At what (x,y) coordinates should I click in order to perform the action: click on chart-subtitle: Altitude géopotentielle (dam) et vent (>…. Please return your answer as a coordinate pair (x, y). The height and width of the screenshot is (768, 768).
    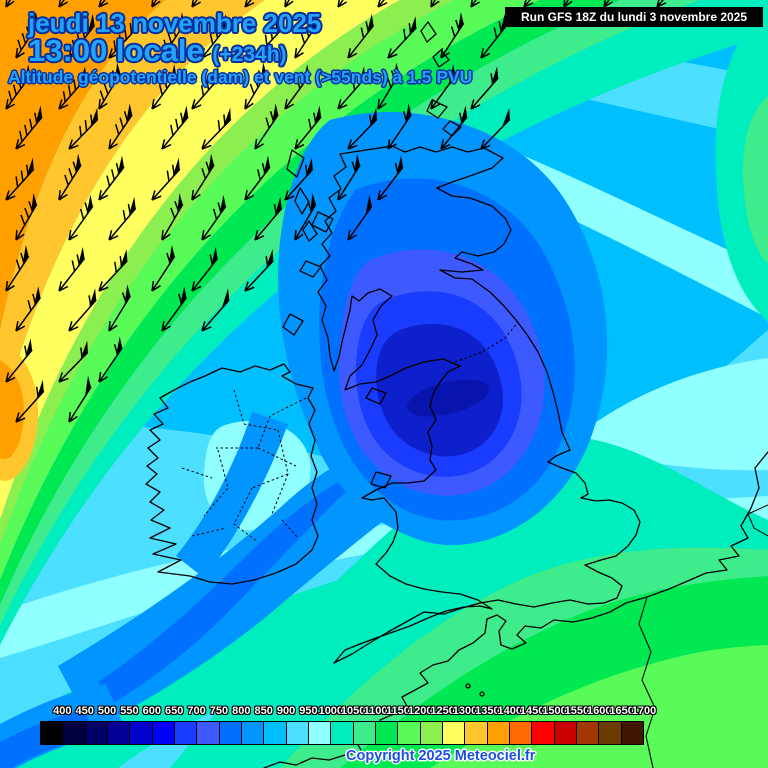
    Looking at the image, I should click on (240, 77).